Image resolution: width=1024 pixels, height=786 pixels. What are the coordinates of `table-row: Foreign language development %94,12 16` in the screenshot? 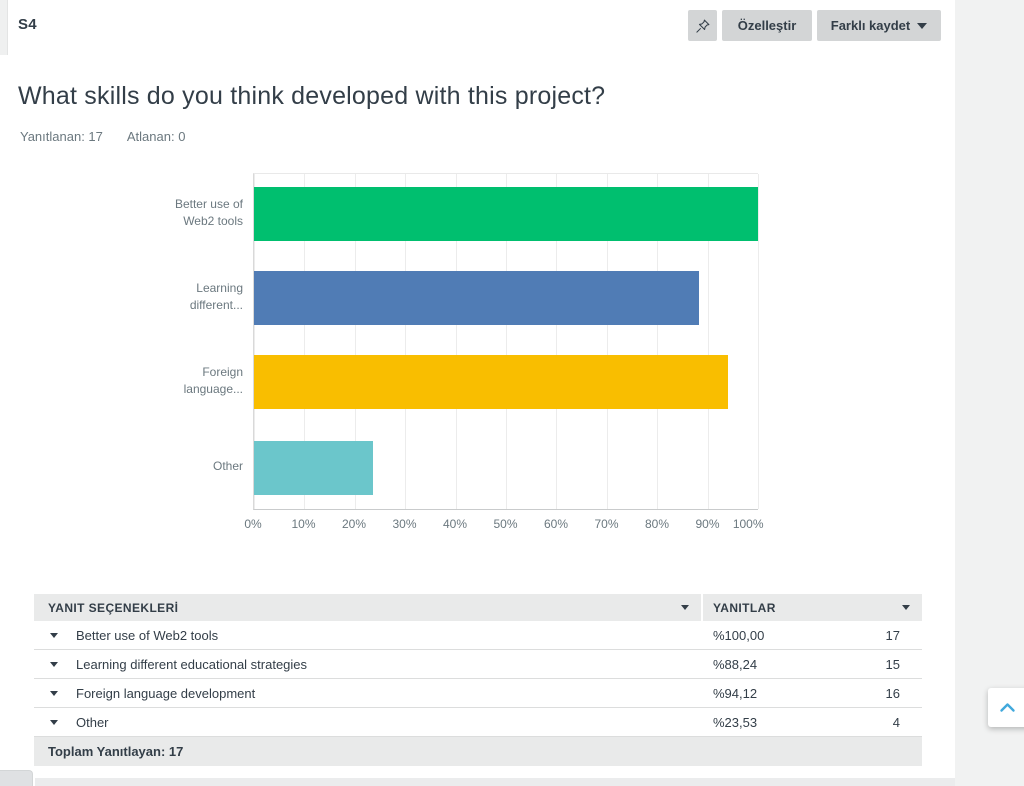 It's located at (478, 693).